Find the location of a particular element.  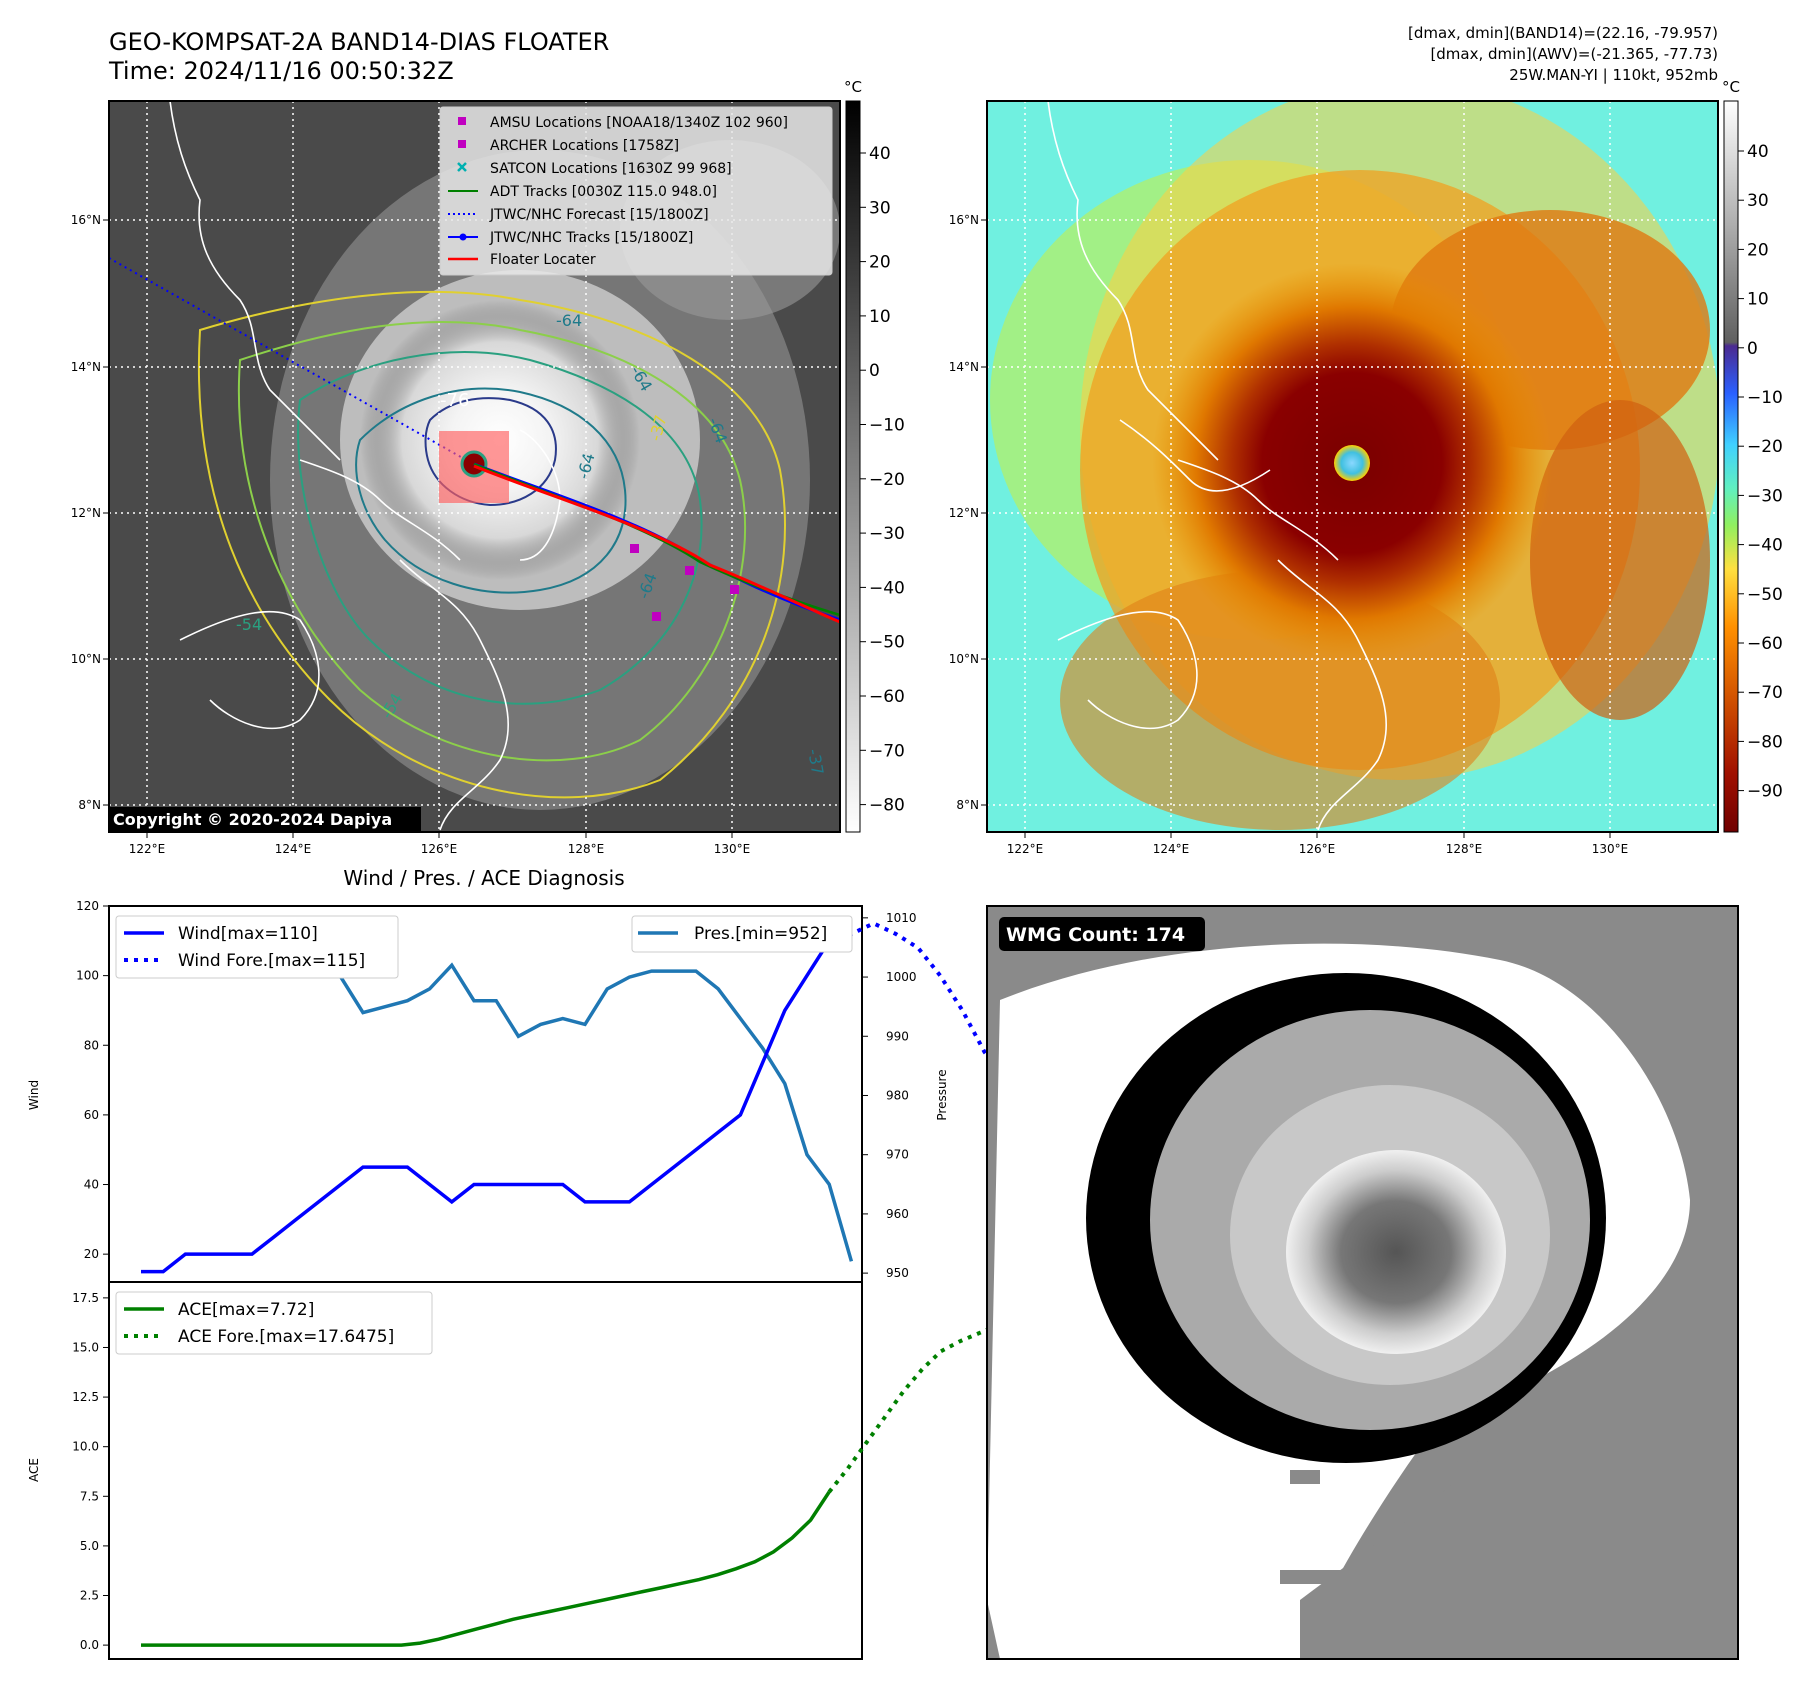

ace-tick-label: 10.0 is located at coordinates (85, 1447).